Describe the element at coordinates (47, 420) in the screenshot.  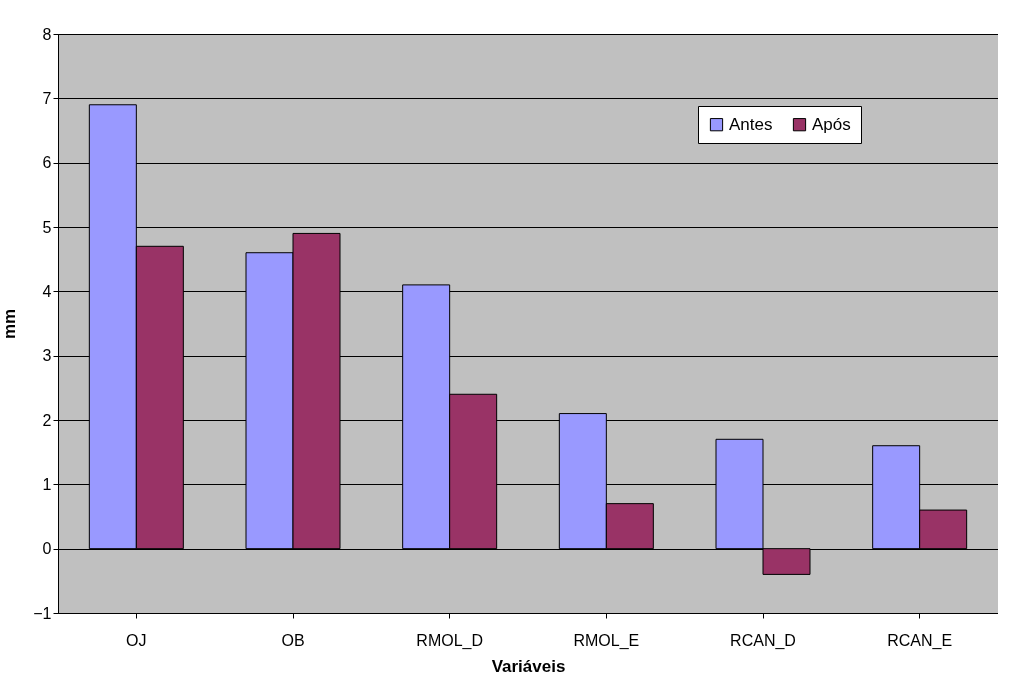
I see `y-tick-label: 2` at that location.